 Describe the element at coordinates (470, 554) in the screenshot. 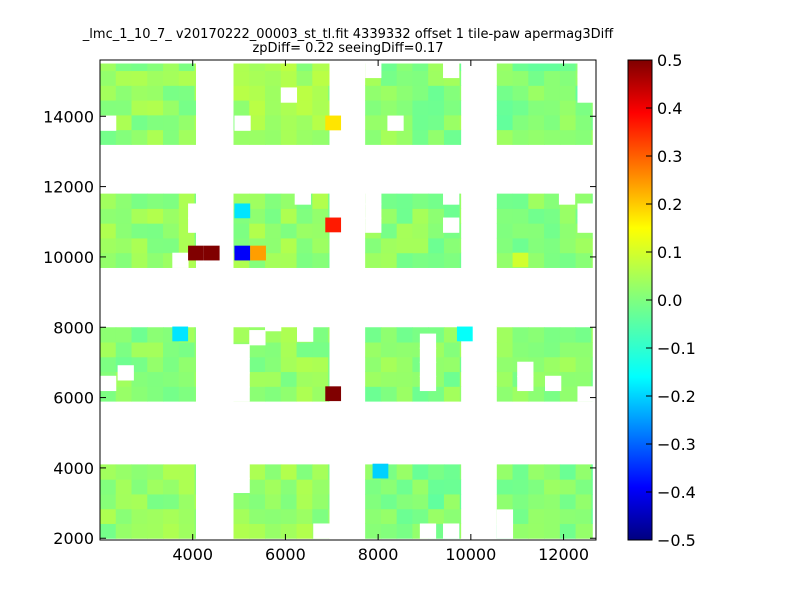

I see `x-tick-label: 10000` at that location.